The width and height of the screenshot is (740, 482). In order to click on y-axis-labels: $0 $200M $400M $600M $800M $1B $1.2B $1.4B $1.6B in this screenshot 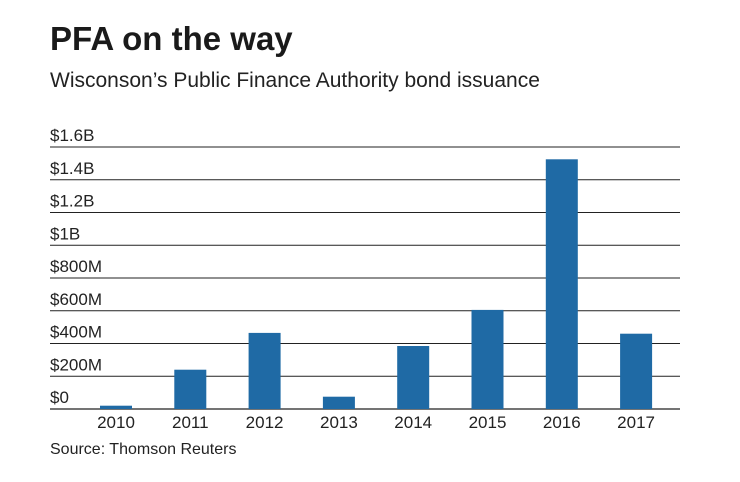, I will do `click(76, 266)`.